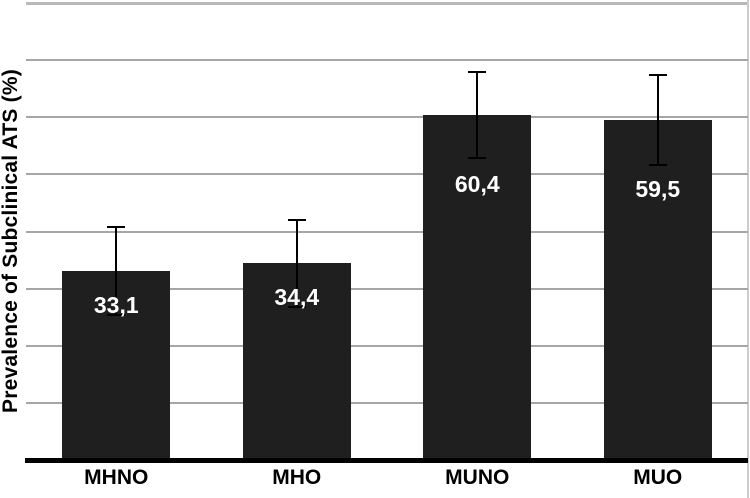 The width and height of the screenshot is (750, 498). Describe the element at coordinates (658, 189) in the screenshot. I see `bar-value-label: 59,5` at that location.